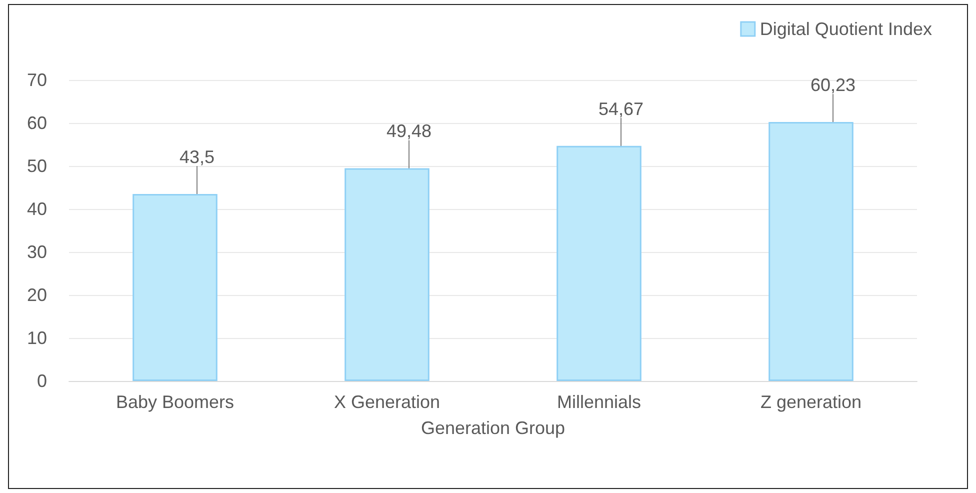  What do you see at coordinates (36, 166) in the screenshot?
I see `y-tick-label: 50` at bounding box center [36, 166].